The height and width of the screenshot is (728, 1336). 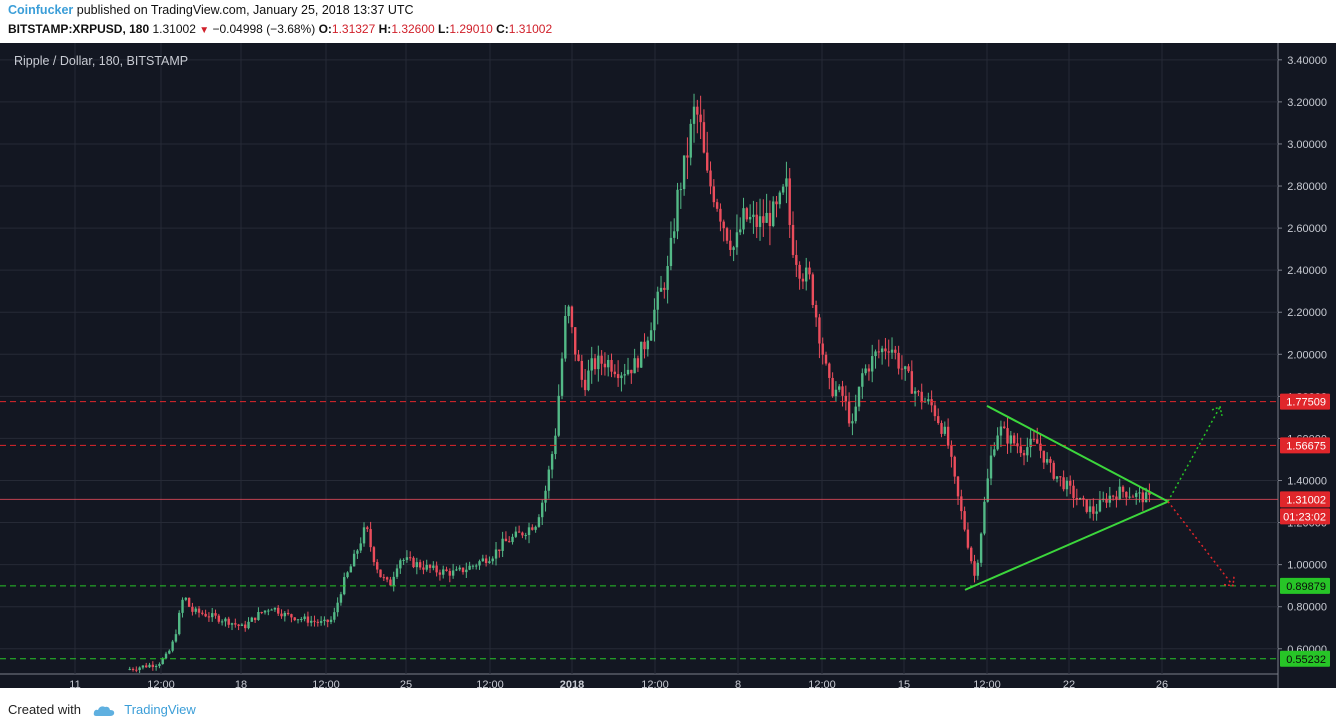 I want to click on tradingview-link: TradingView, so click(x=160, y=709).